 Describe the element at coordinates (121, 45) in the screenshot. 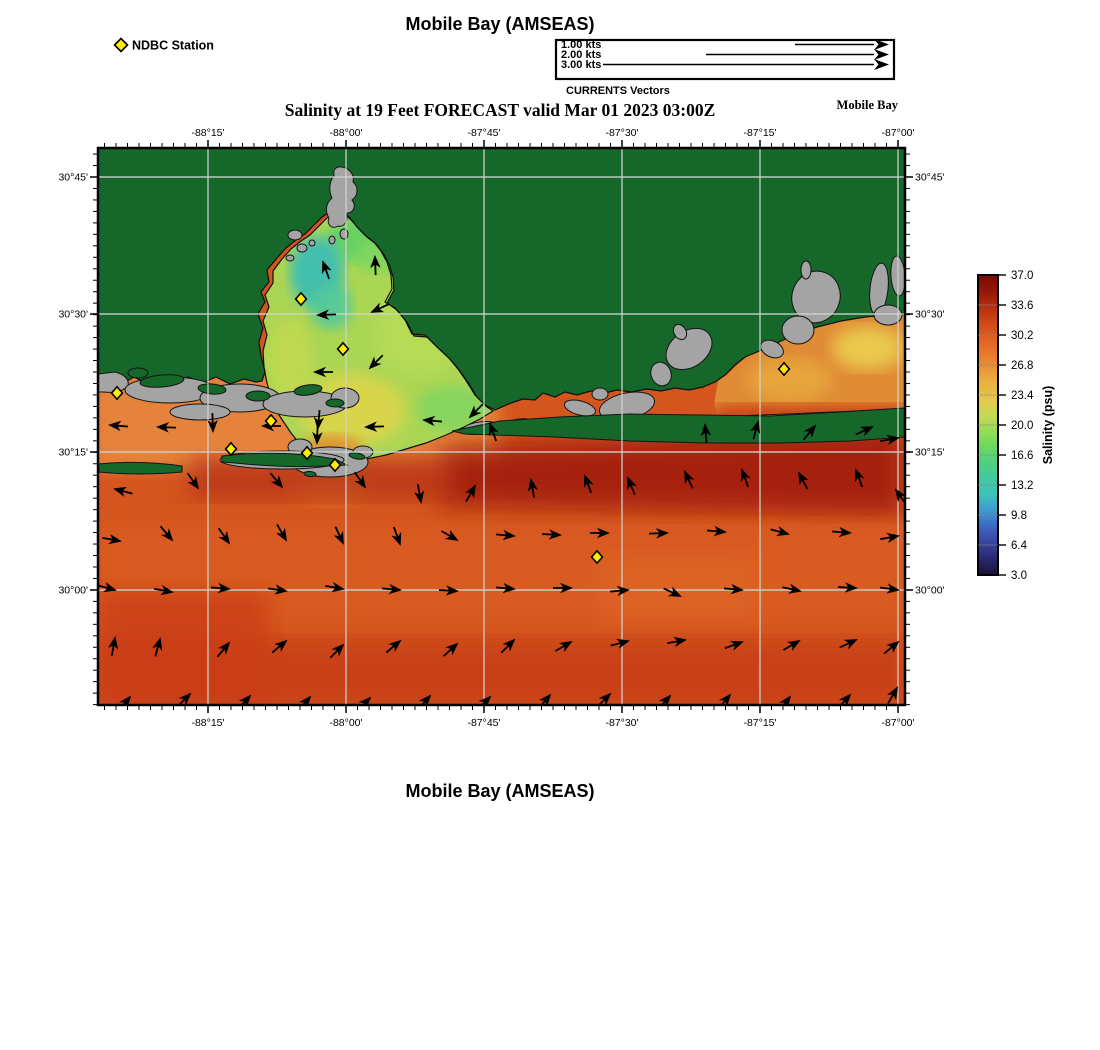

I see `ndbc-station-icon` at that location.